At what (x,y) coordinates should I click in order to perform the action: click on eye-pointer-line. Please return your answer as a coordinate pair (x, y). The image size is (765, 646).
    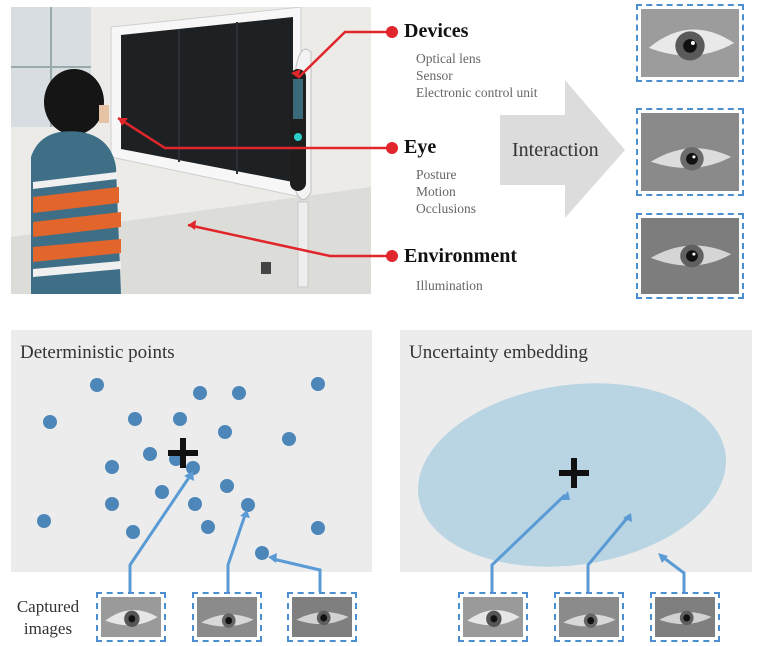
    Looking at the image, I should click on (254, 133).